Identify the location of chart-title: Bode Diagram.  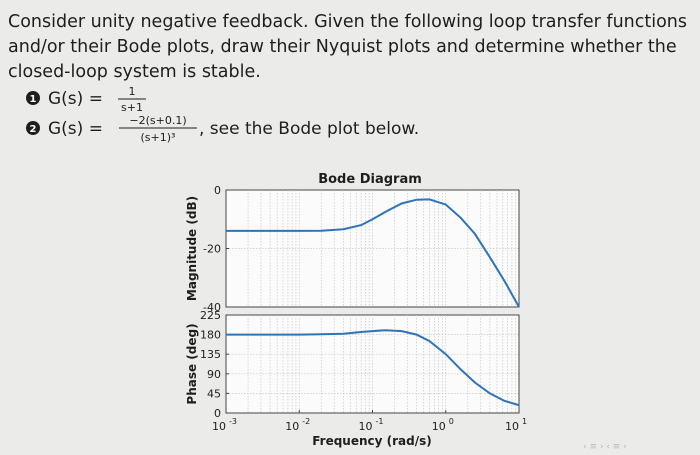
(370, 179).